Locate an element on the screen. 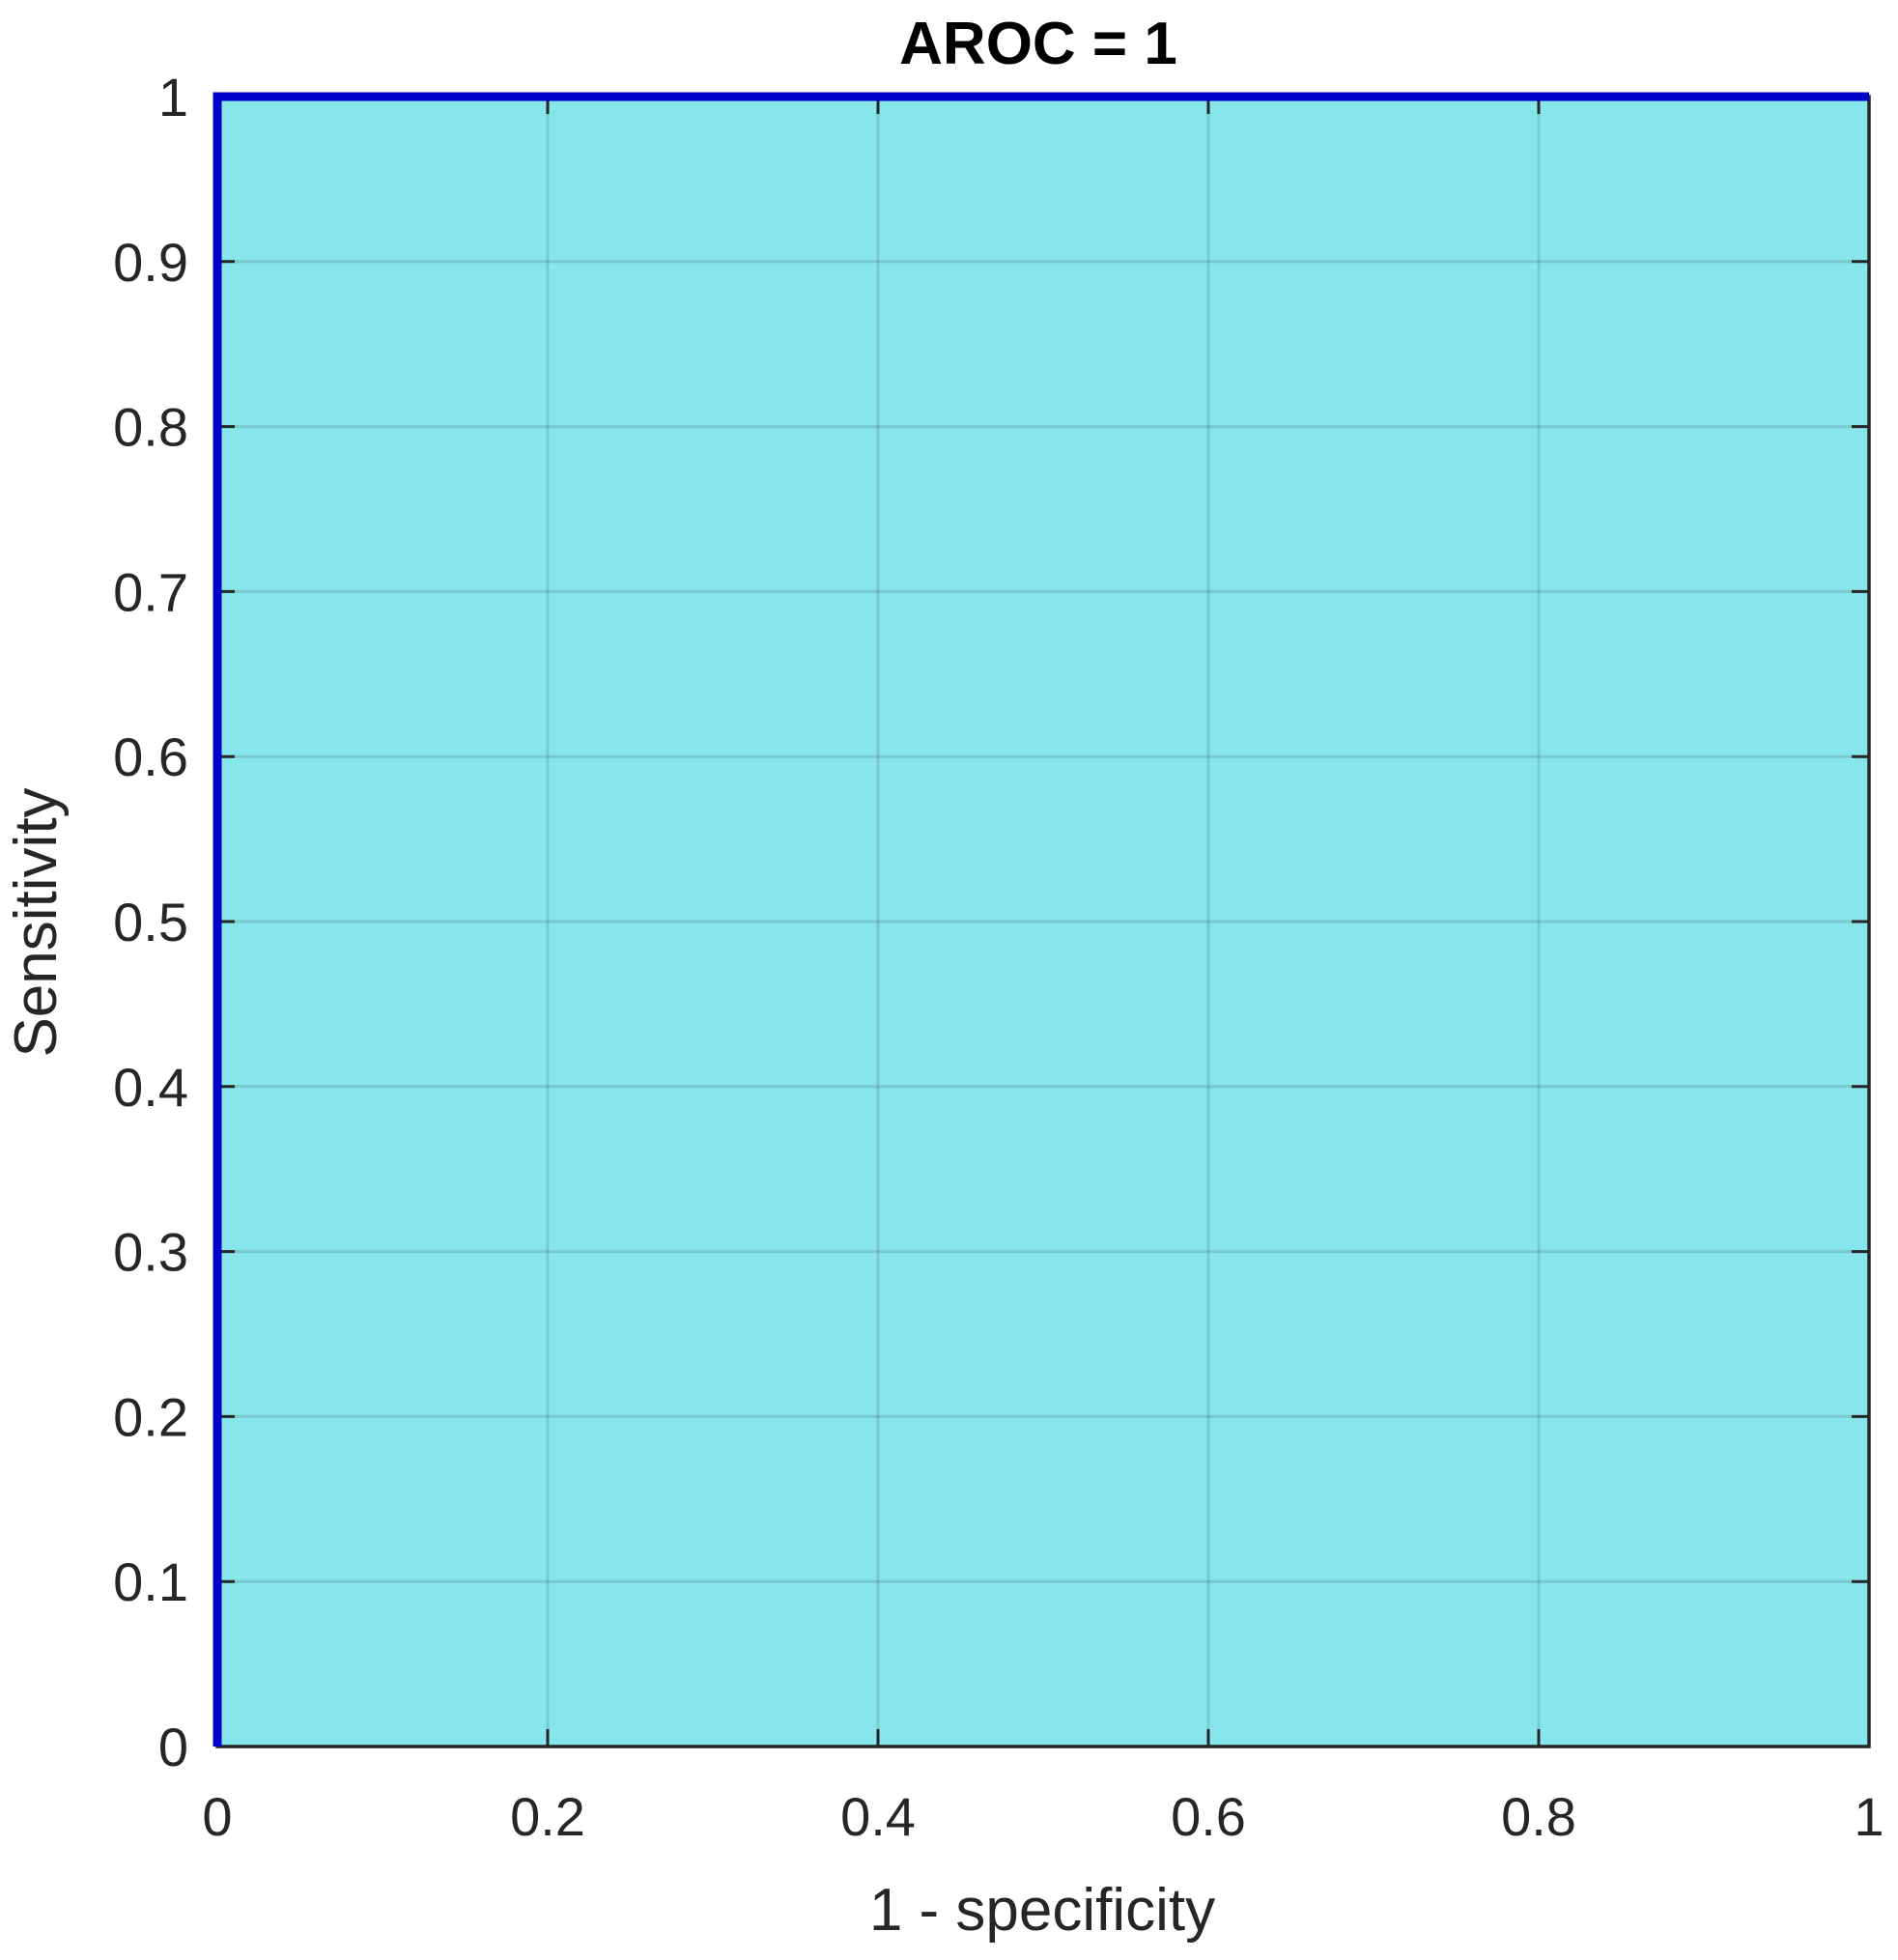 The height and width of the screenshot is (1960, 1898). y-tick-label: 0.3 is located at coordinates (150, 1253).